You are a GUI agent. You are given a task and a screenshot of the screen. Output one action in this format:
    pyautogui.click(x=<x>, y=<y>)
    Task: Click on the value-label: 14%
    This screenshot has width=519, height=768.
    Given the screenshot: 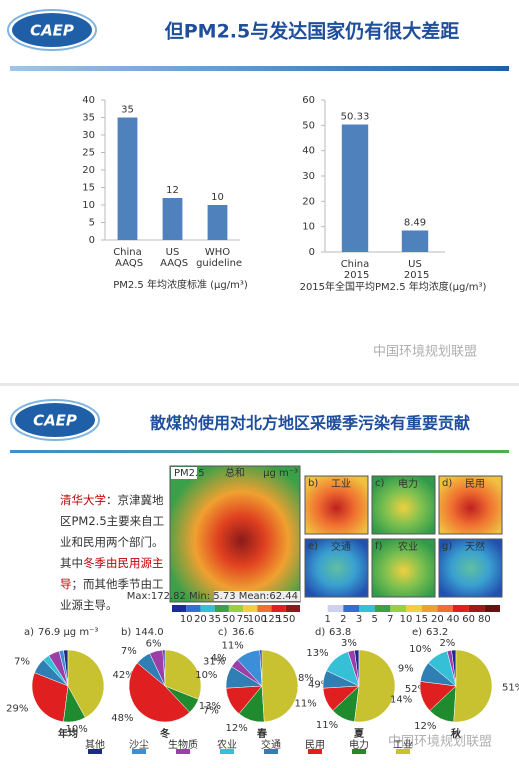 What is the action you would take?
    pyautogui.click(x=401, y=700)
    